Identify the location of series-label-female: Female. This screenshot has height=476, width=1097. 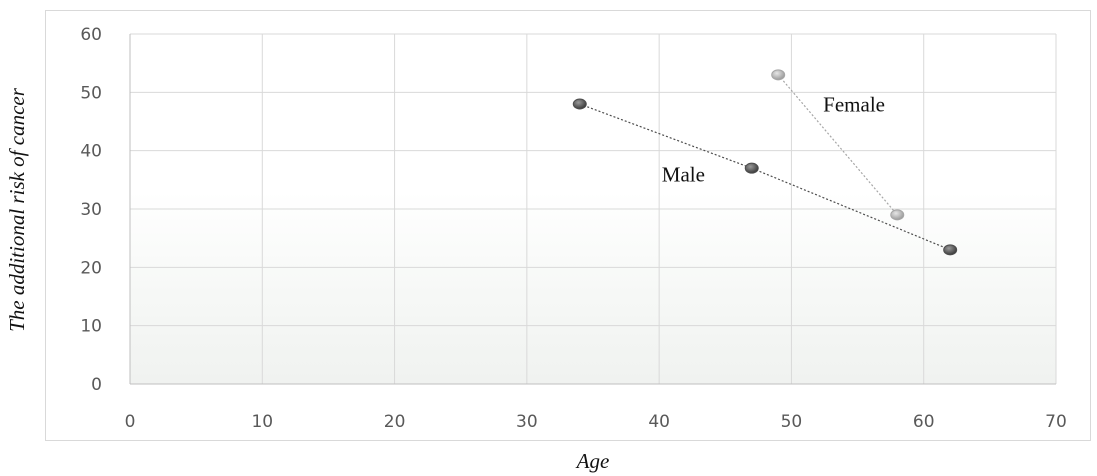
(854, 105).